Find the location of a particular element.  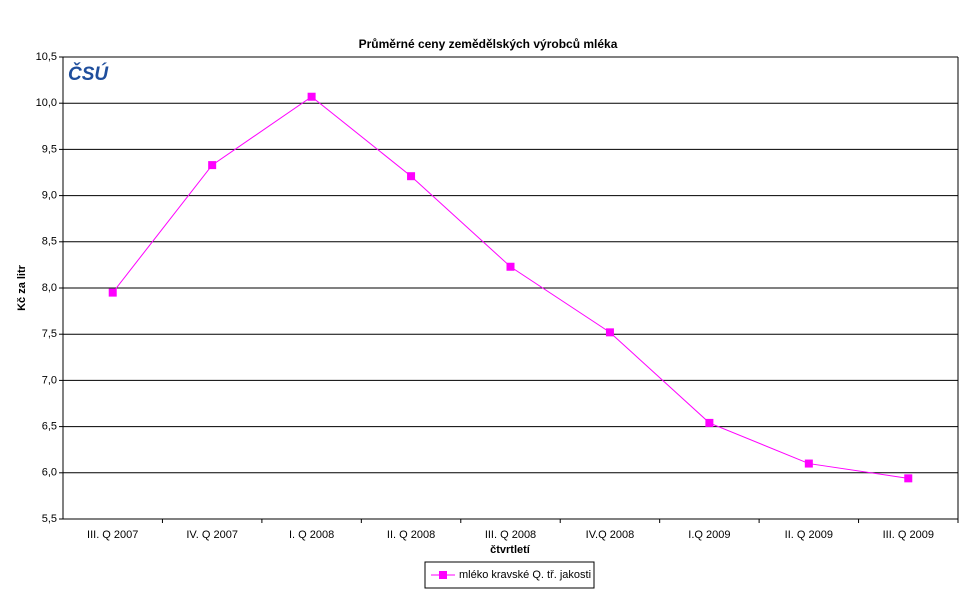

y-tick-label: 8,5 is located at coordinates (49, 242).